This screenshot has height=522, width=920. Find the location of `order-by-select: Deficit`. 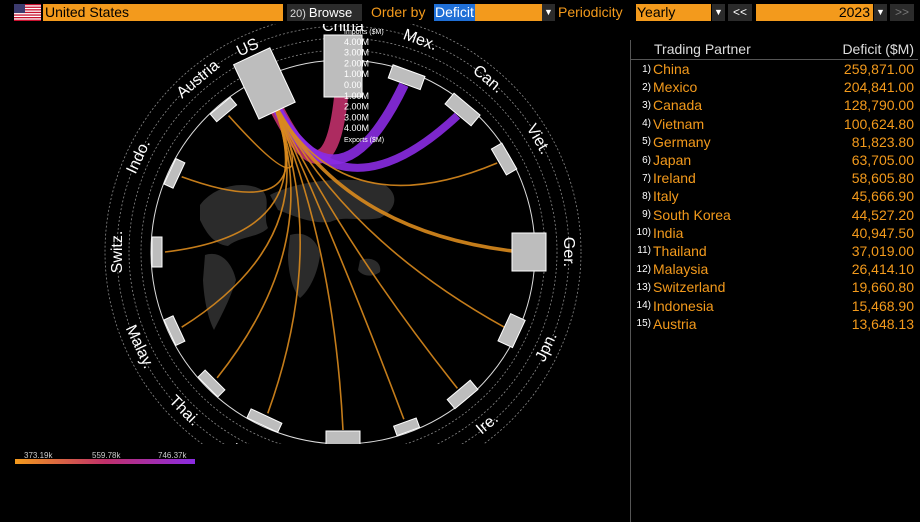

order-by-select: Deficit is located at coordinates (488, 12).